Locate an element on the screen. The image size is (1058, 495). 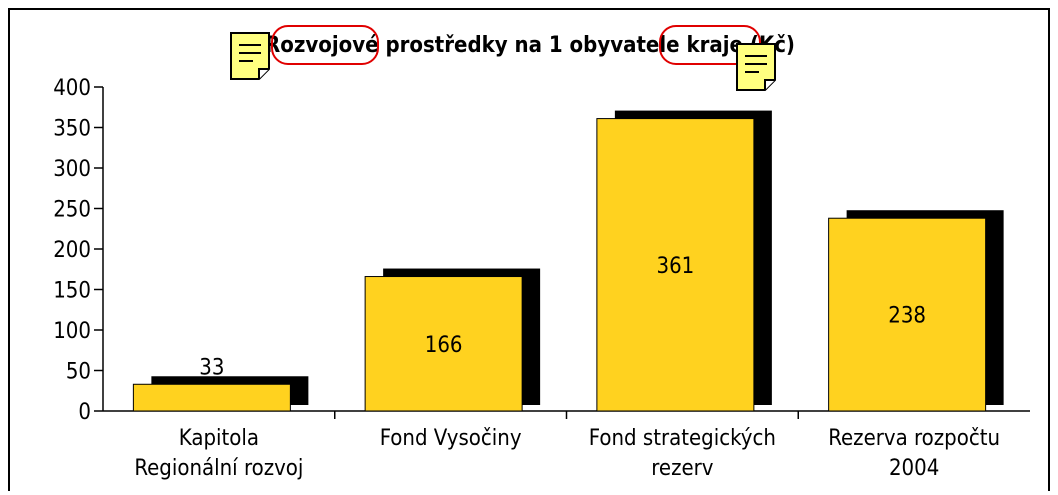
x-tick-label: Fond Vysočiny is located at coordinates (451, 438).